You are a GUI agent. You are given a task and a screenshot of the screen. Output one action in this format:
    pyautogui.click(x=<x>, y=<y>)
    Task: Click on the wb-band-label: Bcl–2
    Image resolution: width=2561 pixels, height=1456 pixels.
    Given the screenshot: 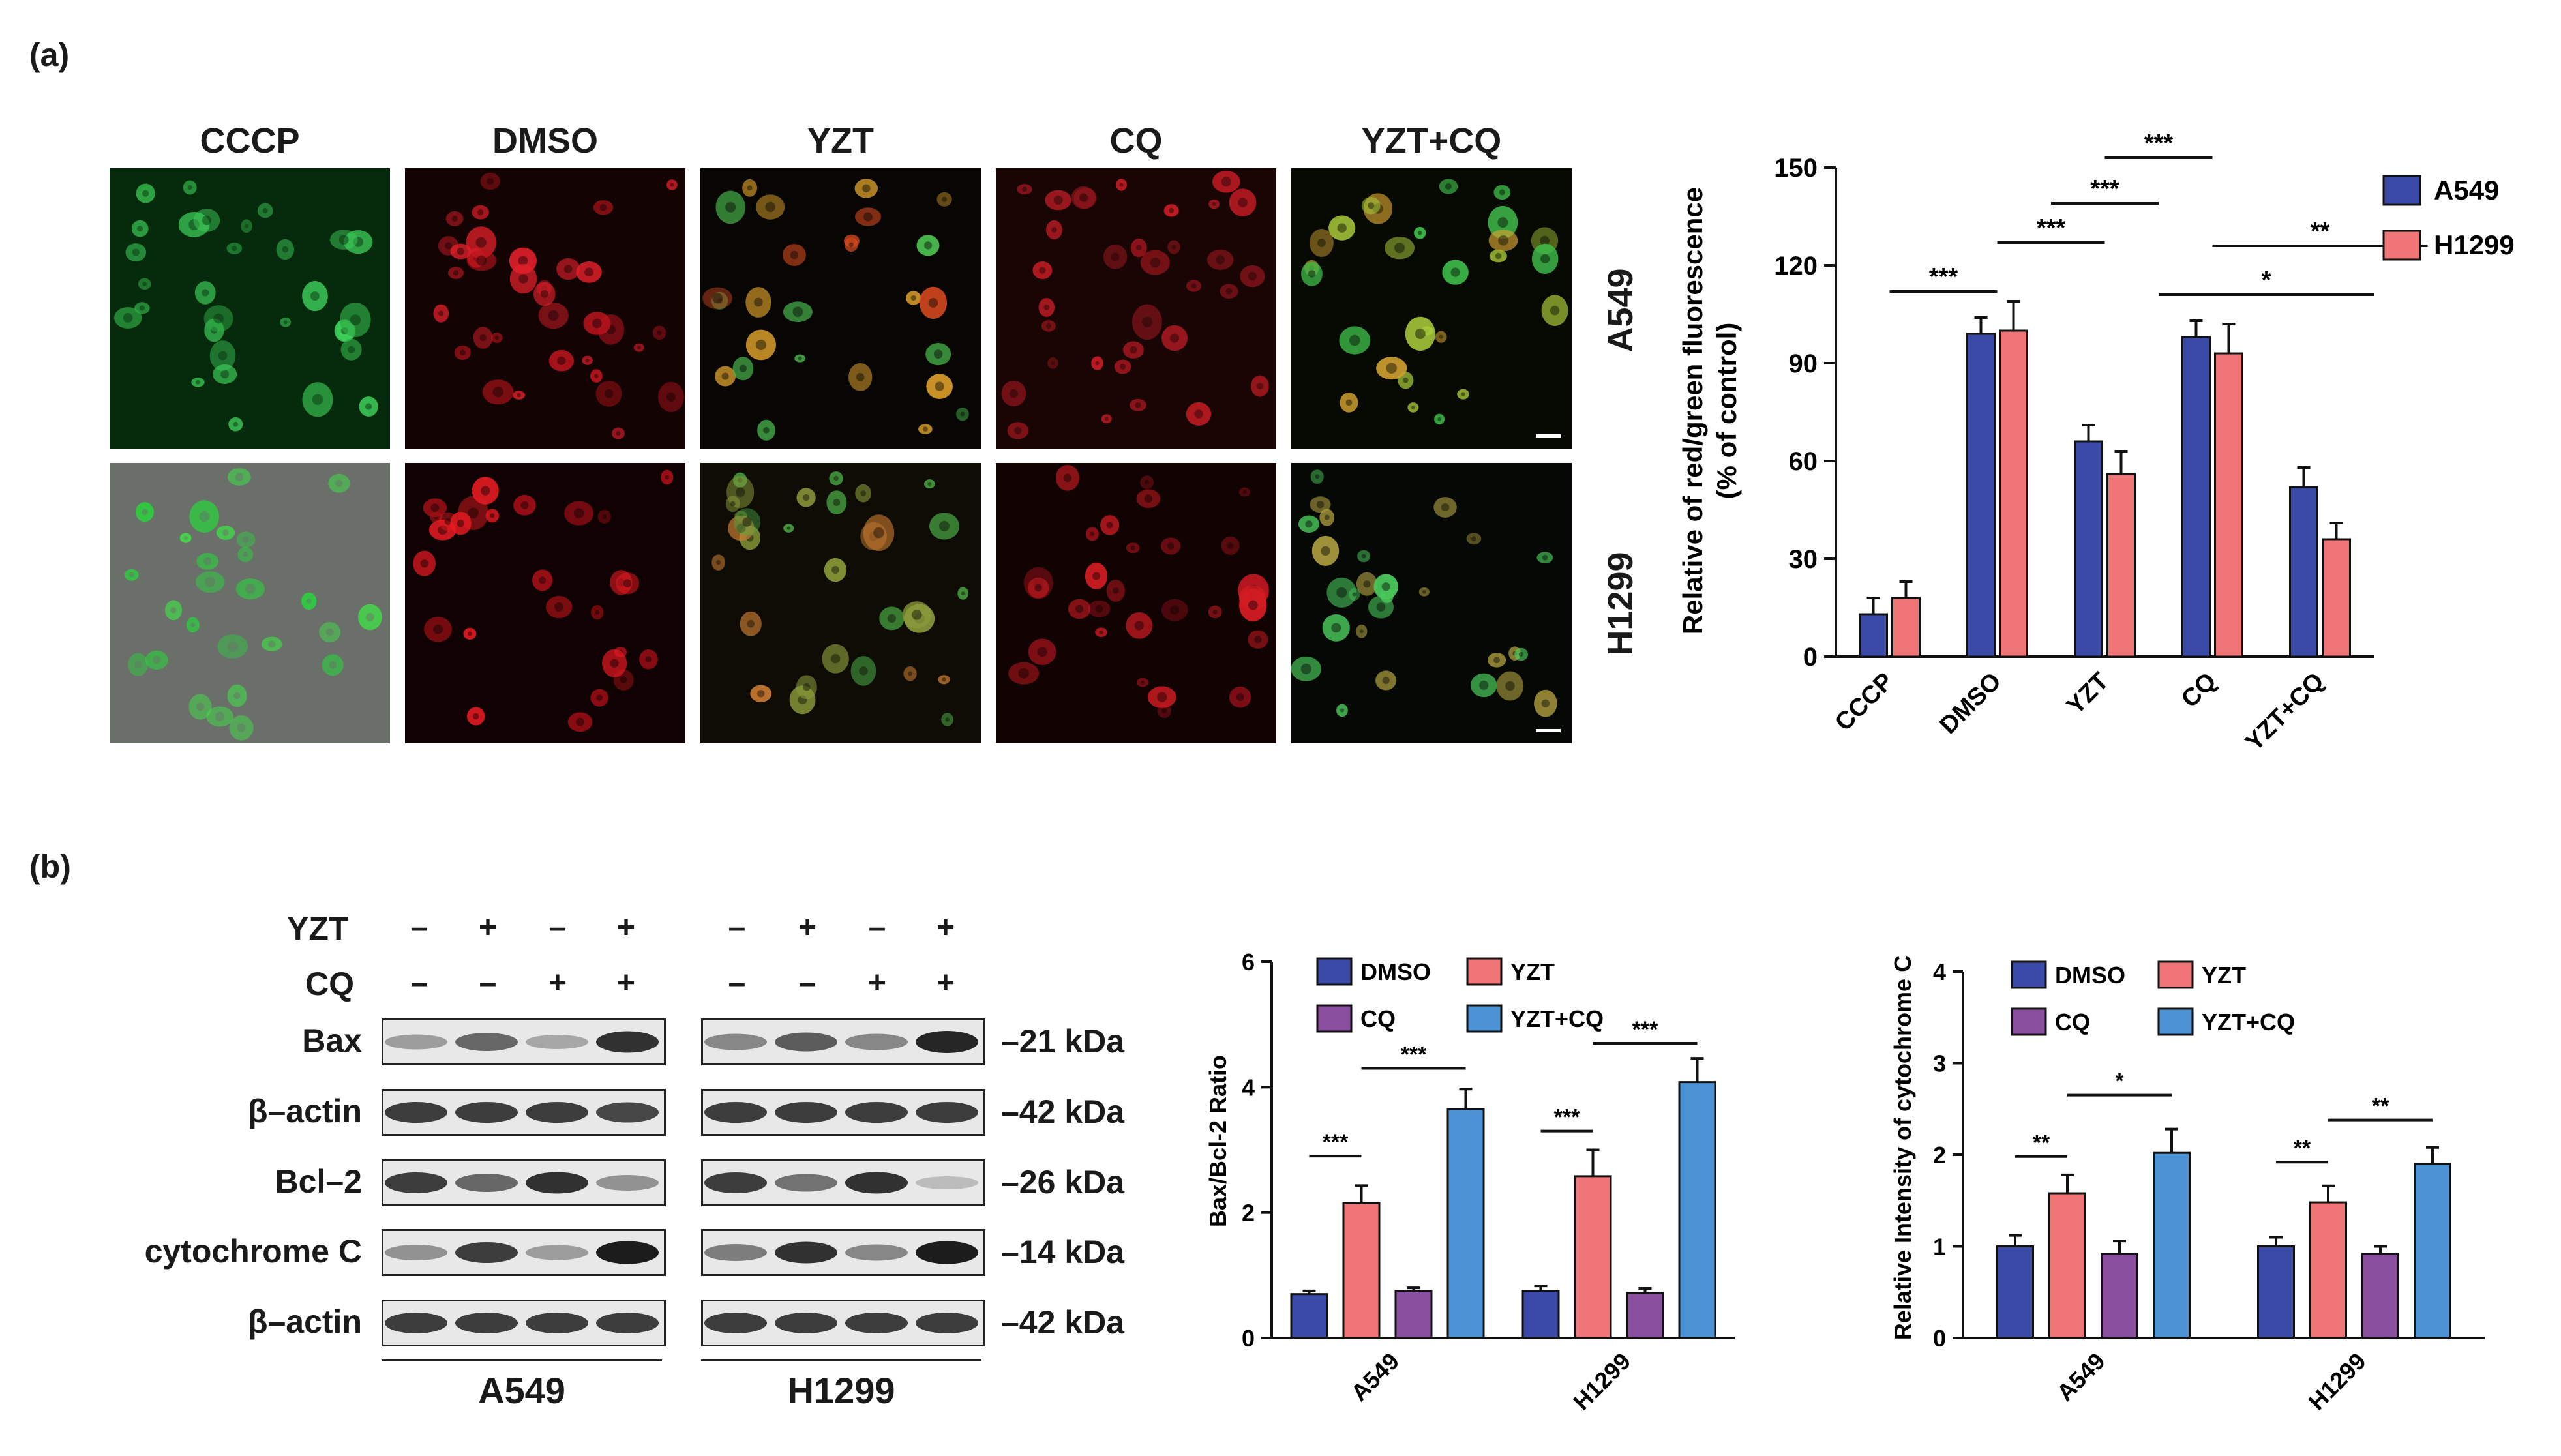 What is the action you would take?
    pyautogui.click(x=318, y=1181)
    